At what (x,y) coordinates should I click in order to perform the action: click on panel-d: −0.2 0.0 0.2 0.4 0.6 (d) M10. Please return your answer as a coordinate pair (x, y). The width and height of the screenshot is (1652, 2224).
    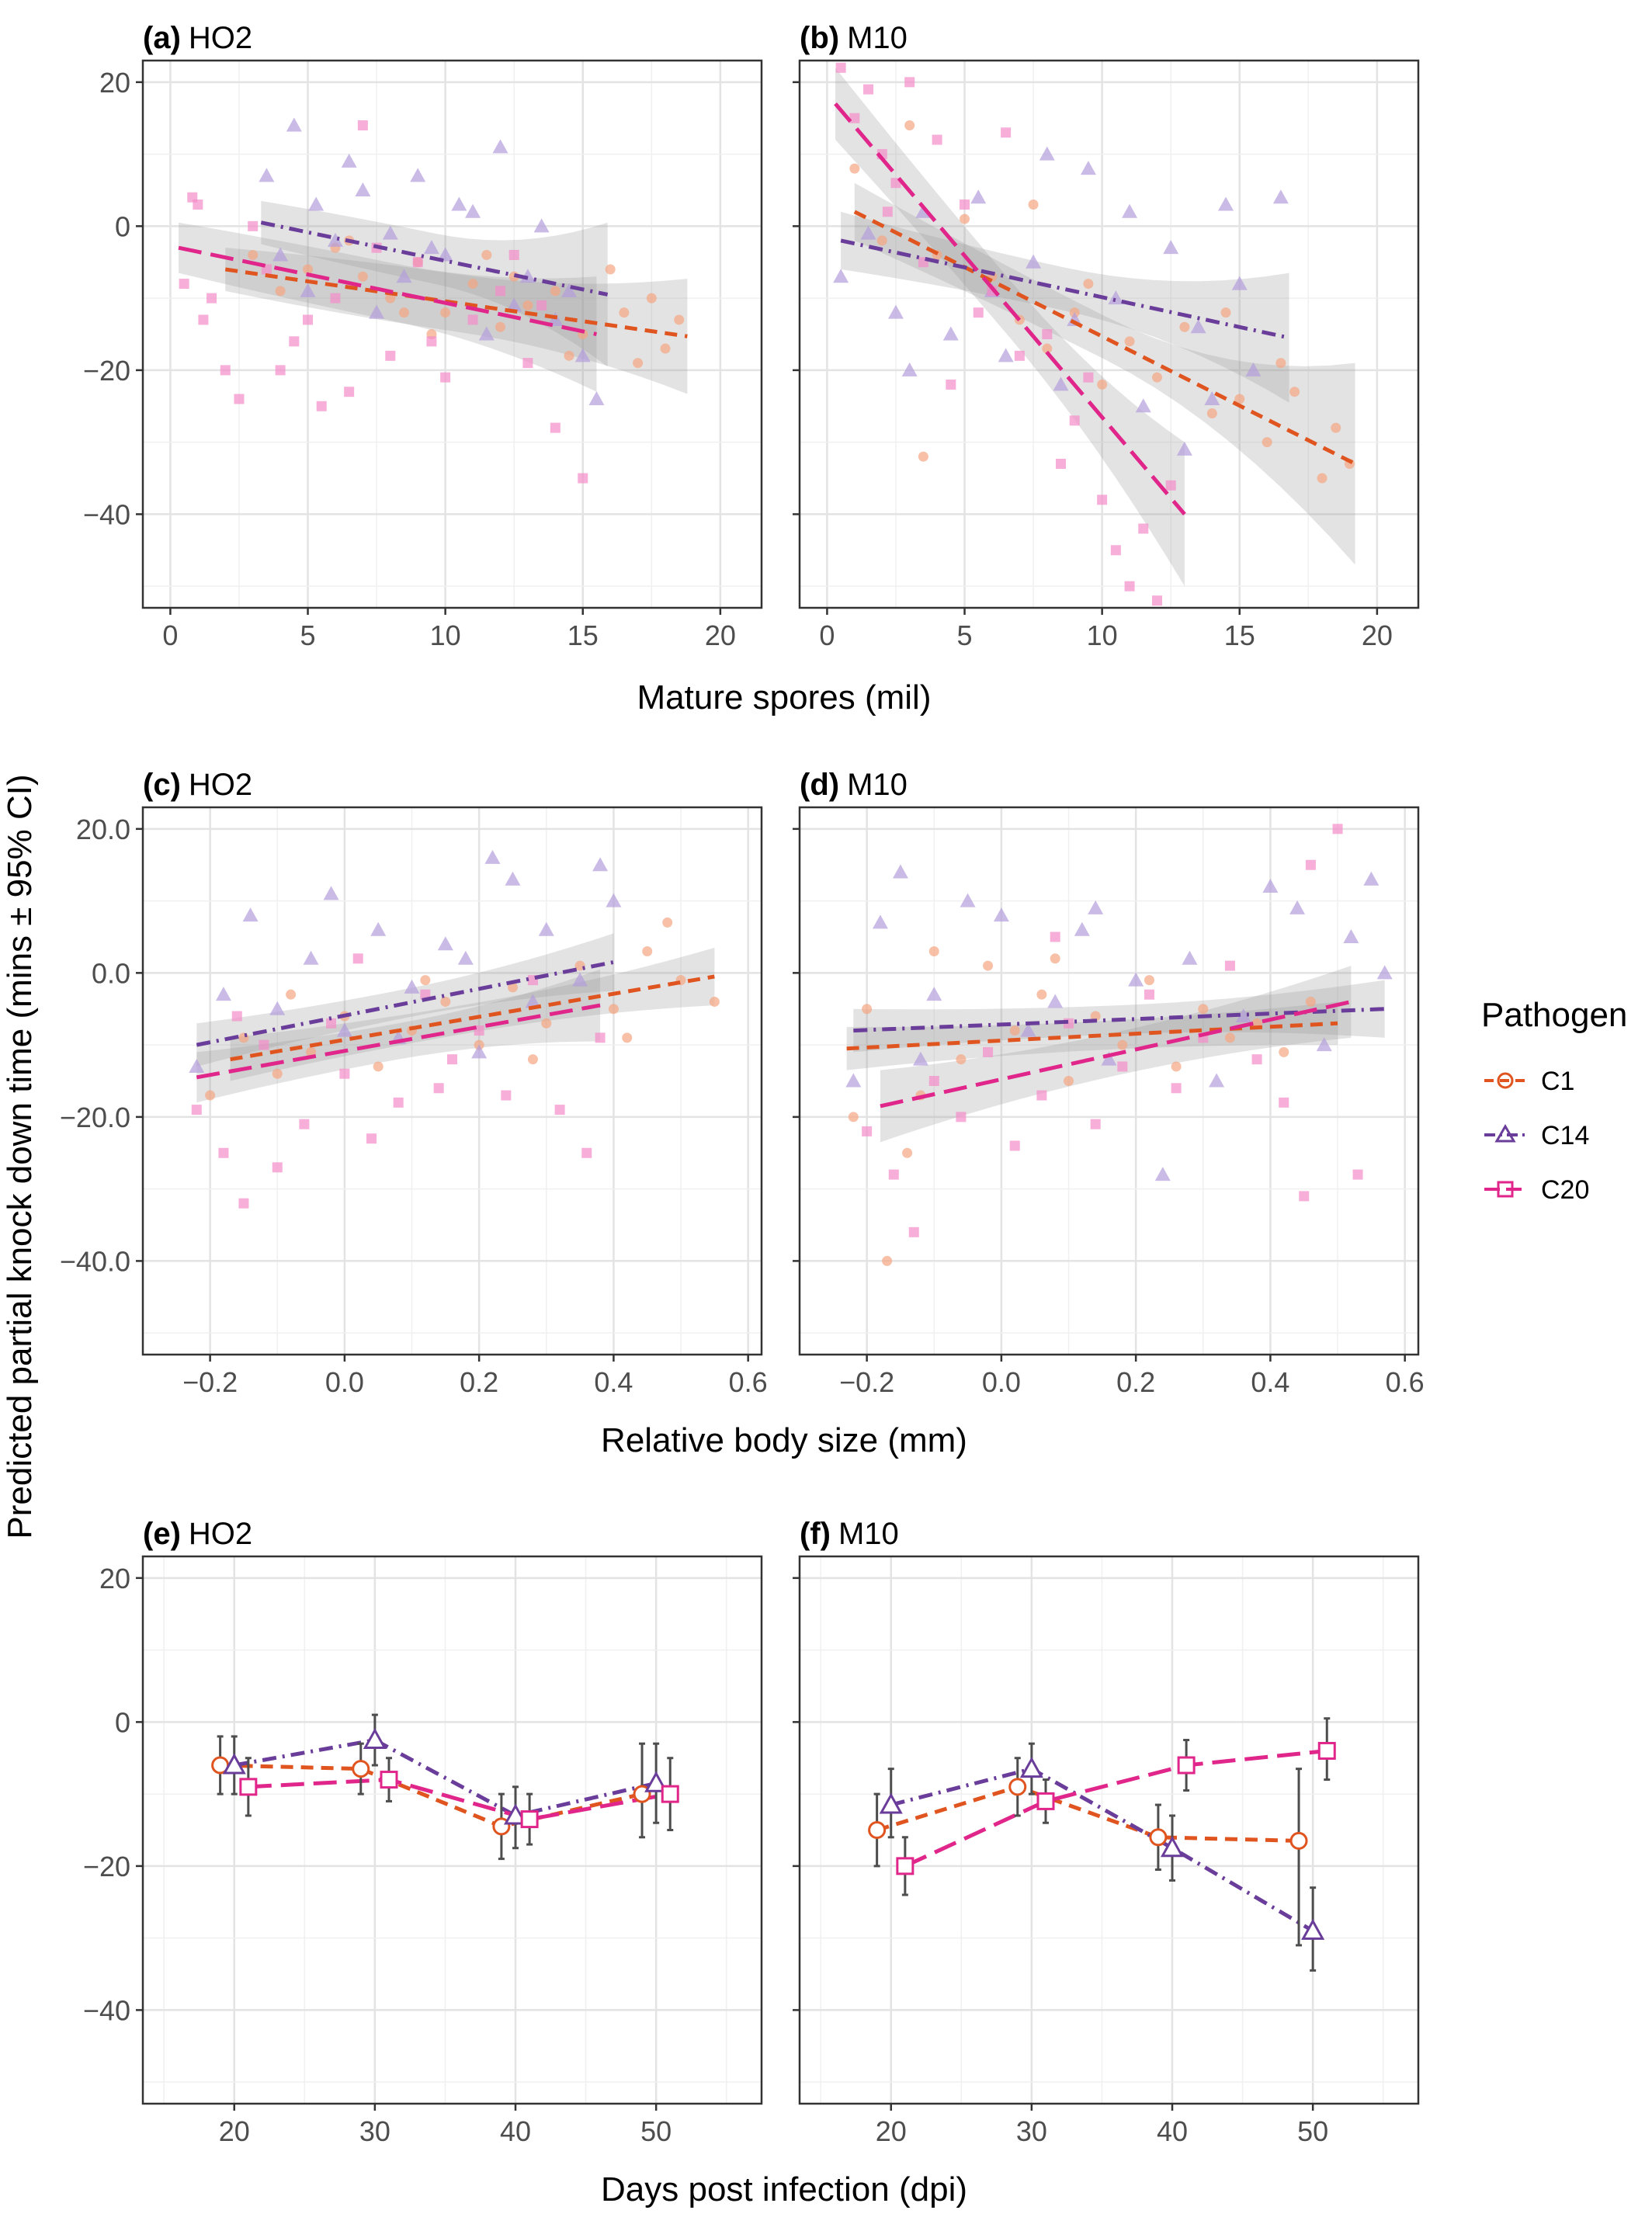
    Looking at the image, I should click on (1109, 1083).